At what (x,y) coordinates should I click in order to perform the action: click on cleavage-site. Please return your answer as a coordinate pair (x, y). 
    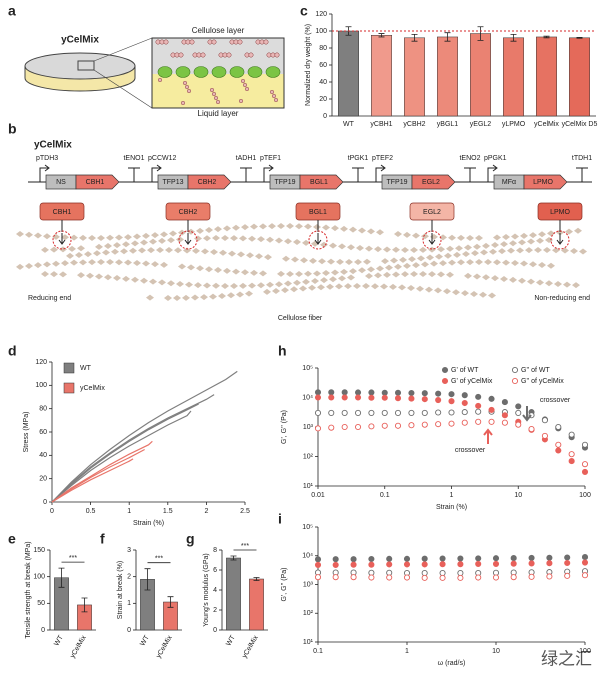
    Looking at the image, I should click on (188, 240).